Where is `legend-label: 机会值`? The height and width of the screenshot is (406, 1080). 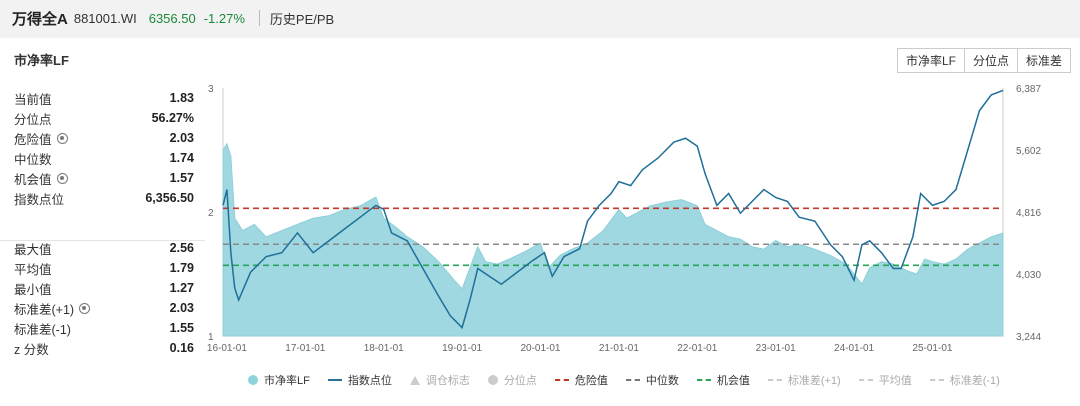 legend-label: 机会值 is located at coordinates (733, 381).